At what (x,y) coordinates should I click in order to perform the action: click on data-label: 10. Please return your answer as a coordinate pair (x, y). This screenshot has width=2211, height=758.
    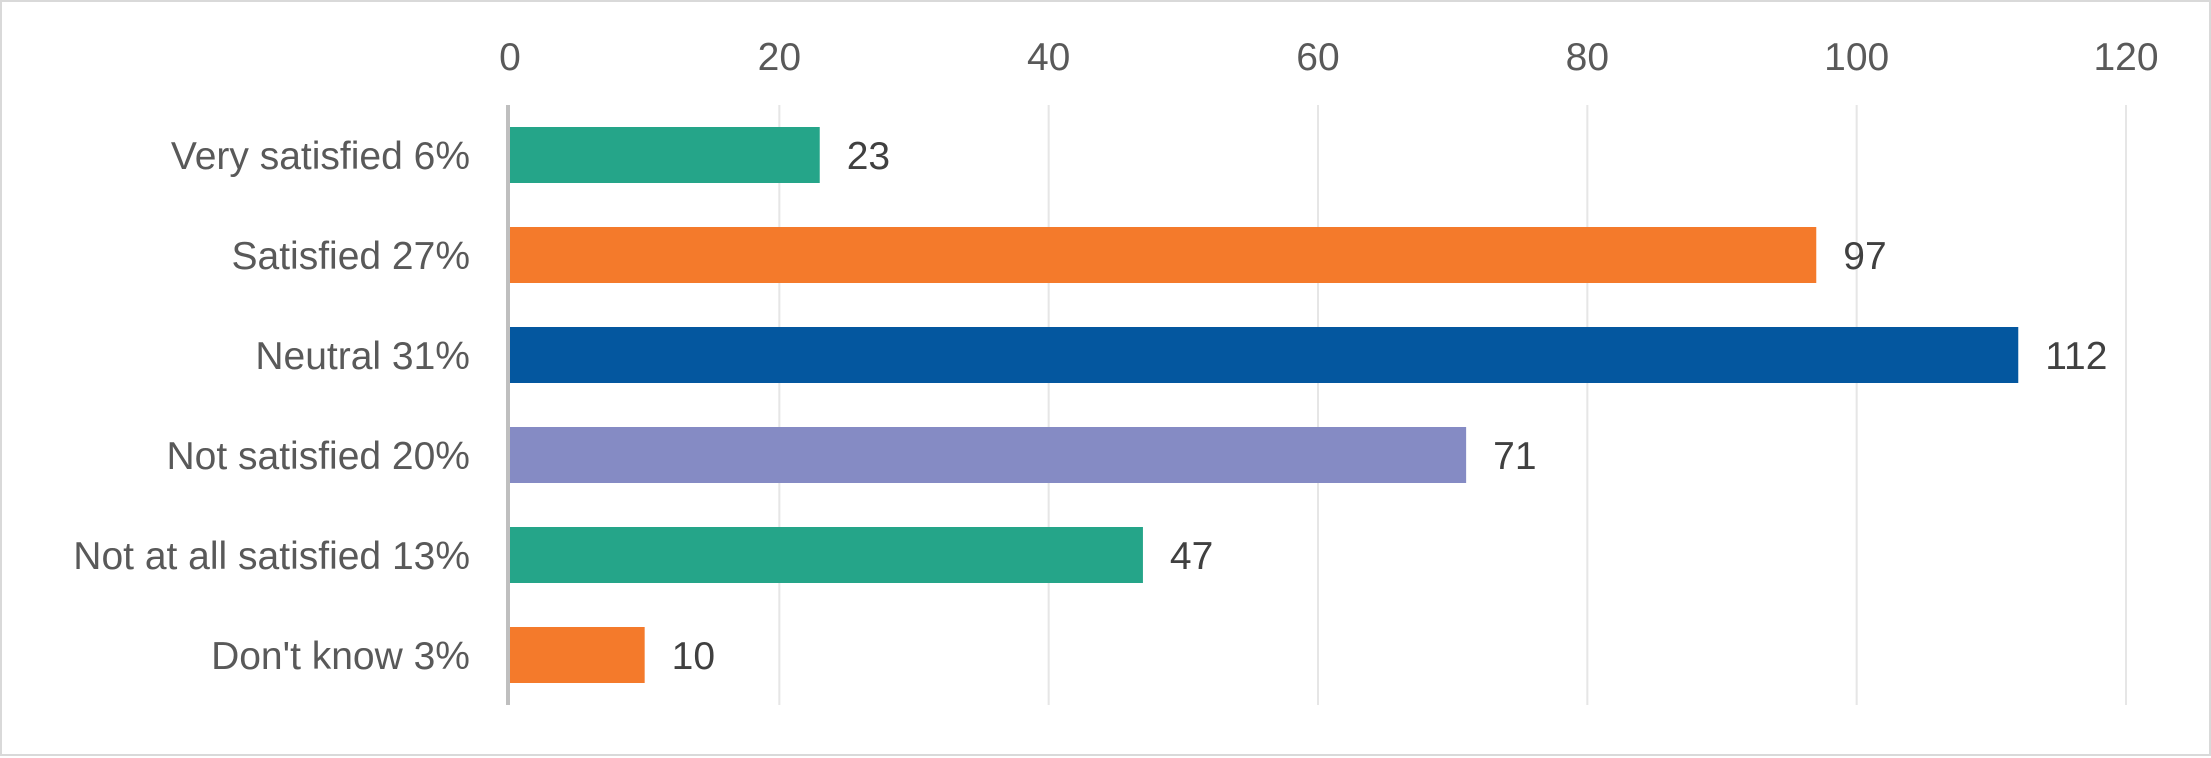
    Looking at the image, I should click on (693, 656).